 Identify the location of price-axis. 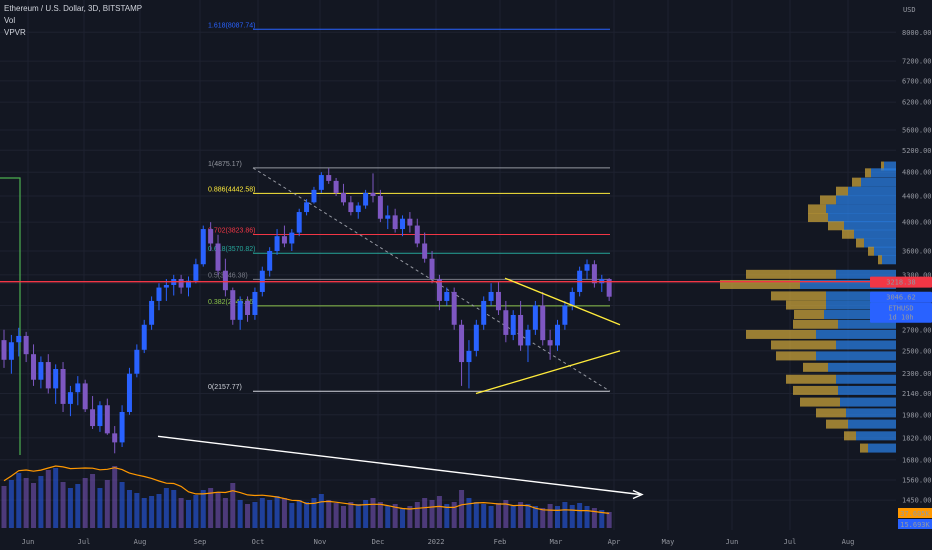
(915, 265).